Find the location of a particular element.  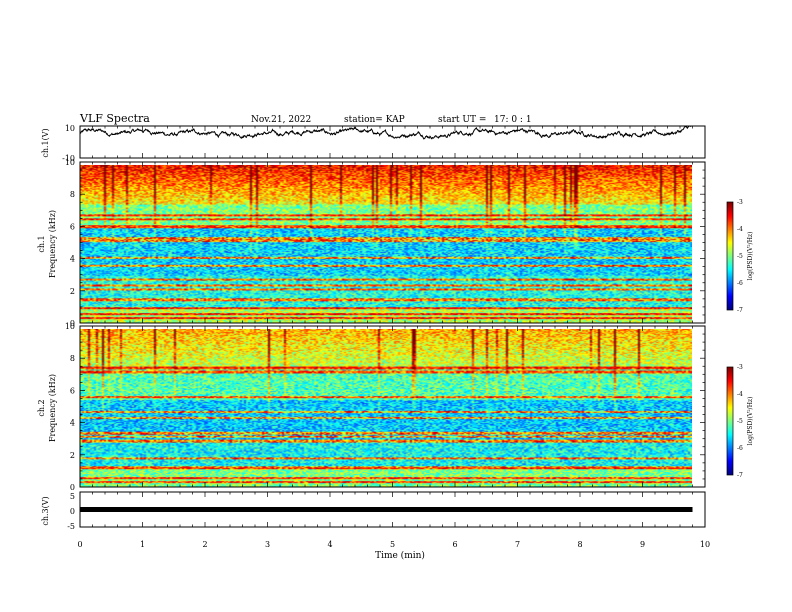

ch1-voltage-panel: 10 -10 ch.1(V) is located at coordinates (367, 143).